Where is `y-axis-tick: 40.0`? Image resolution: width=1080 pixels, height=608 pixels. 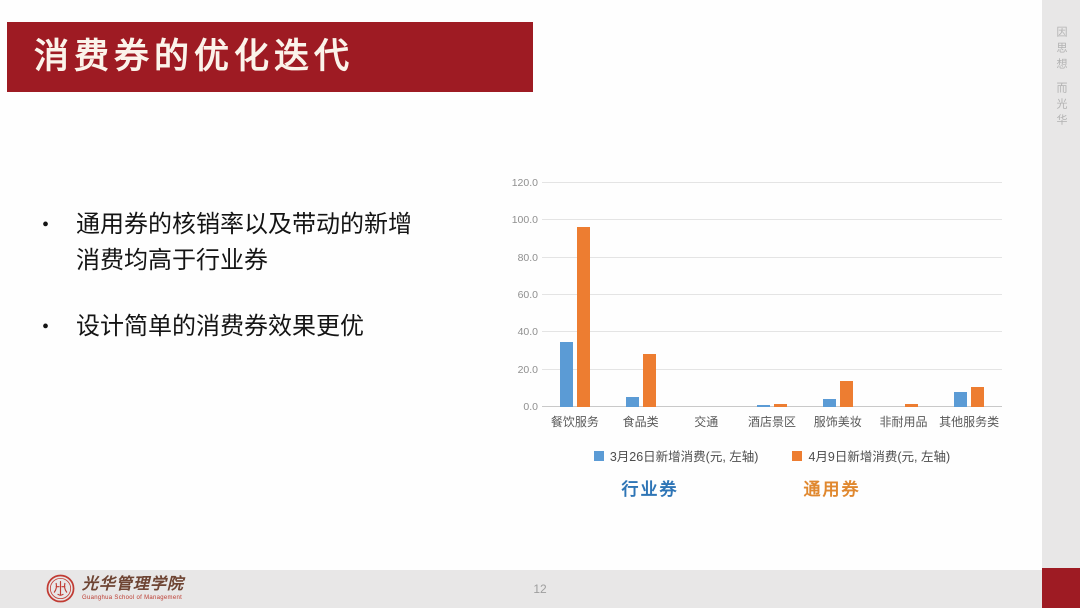 y-axis-tick: 40.0 is located at coordinates (527, 332).